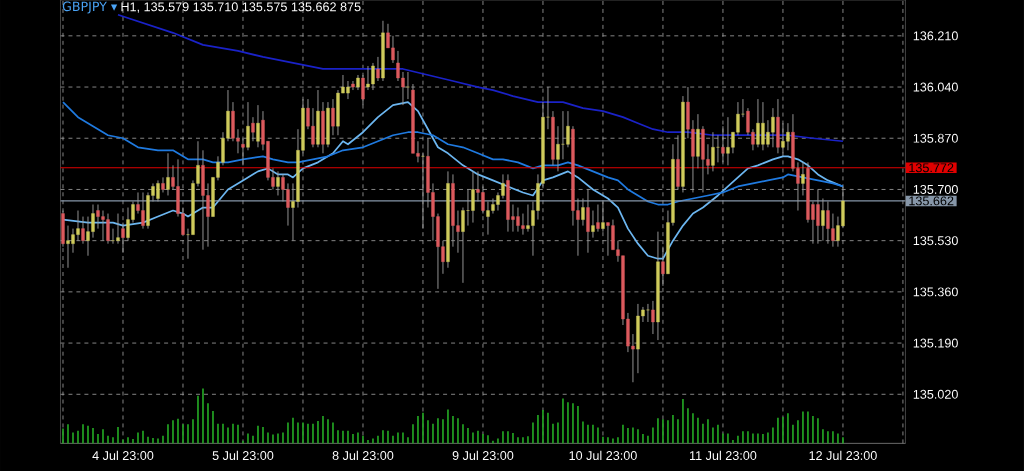 Image resolution: width=1024 pixels, height=471 pixels. Describe the element at coordinates (843, 455) in the screenshot. I see `x-tick-label: 12 Jul 23:00` at that location.